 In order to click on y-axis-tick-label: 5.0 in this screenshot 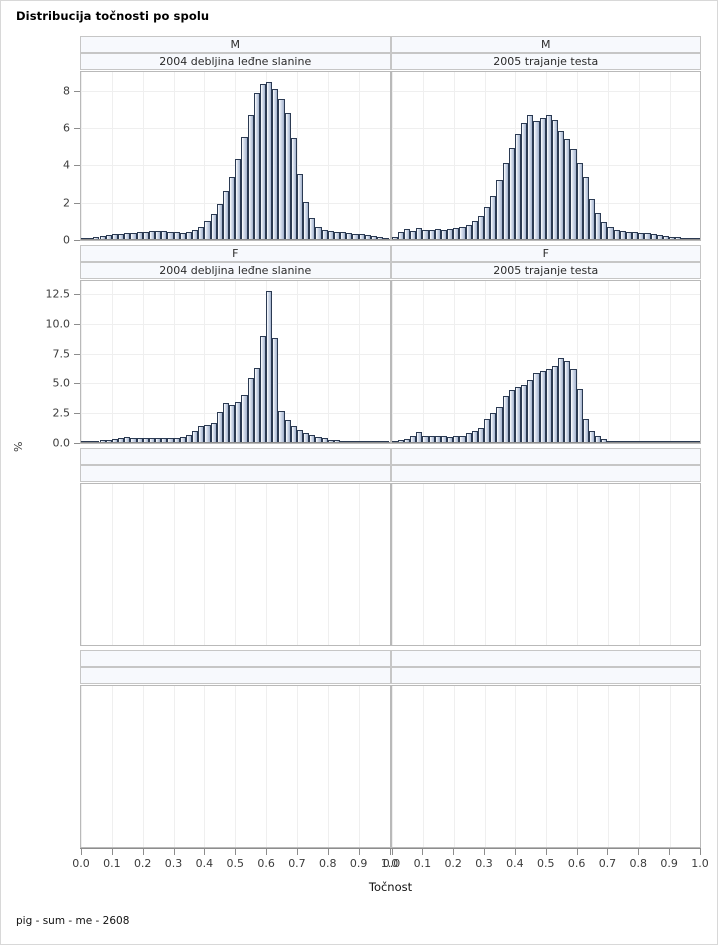, I will do `click(61, 383)`.